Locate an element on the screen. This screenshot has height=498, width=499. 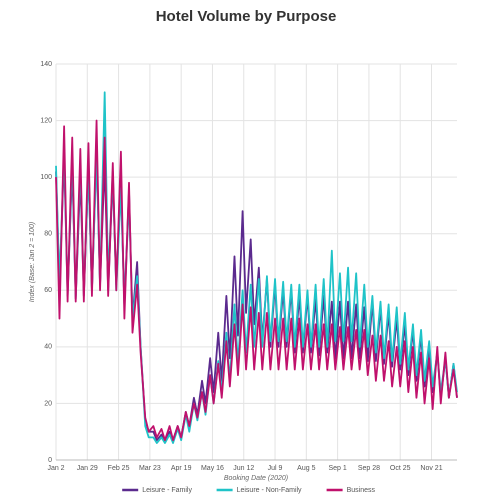
legend-label: Leisure - Non-Family is located at coordinates (269, 490).